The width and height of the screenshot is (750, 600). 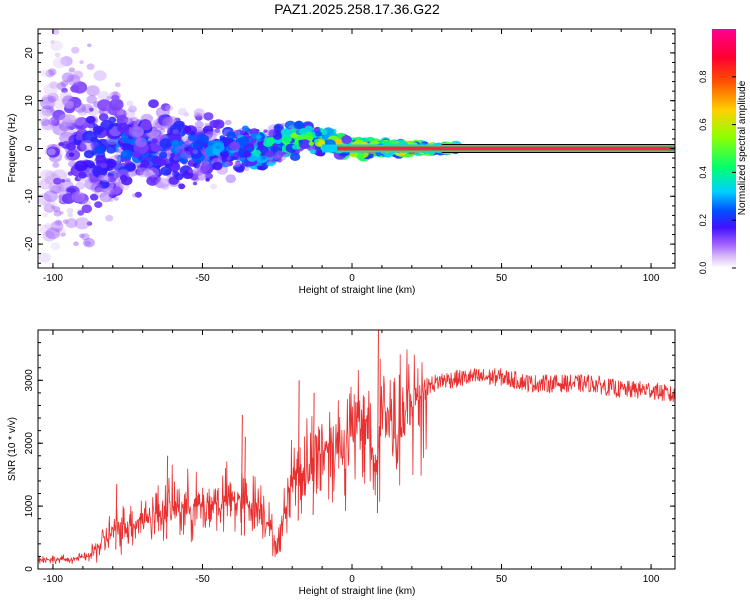 What do you see at coordinates (651, 579) in the screenshot?
I see `x-tick-label: 100` at bounding box center [651, 579].